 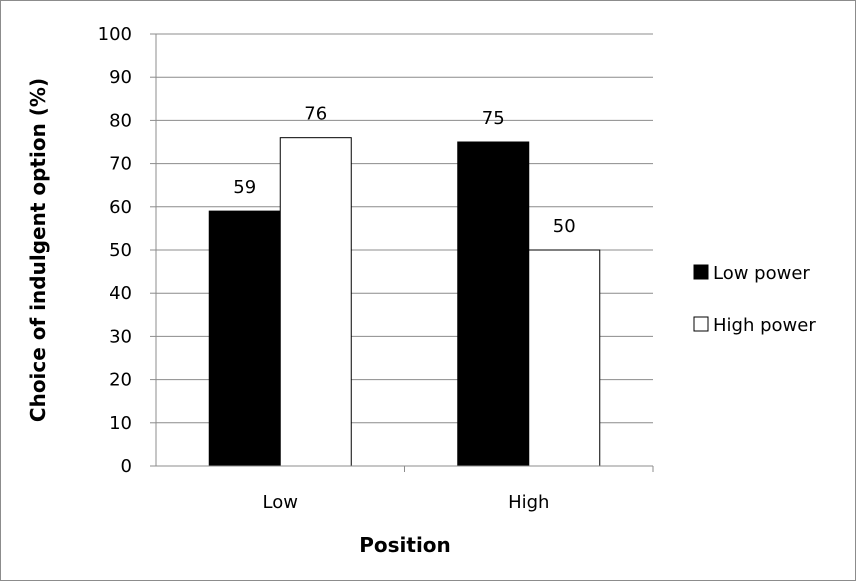 I want to click on y-tick-label: 40, so click(x=120, y=293).